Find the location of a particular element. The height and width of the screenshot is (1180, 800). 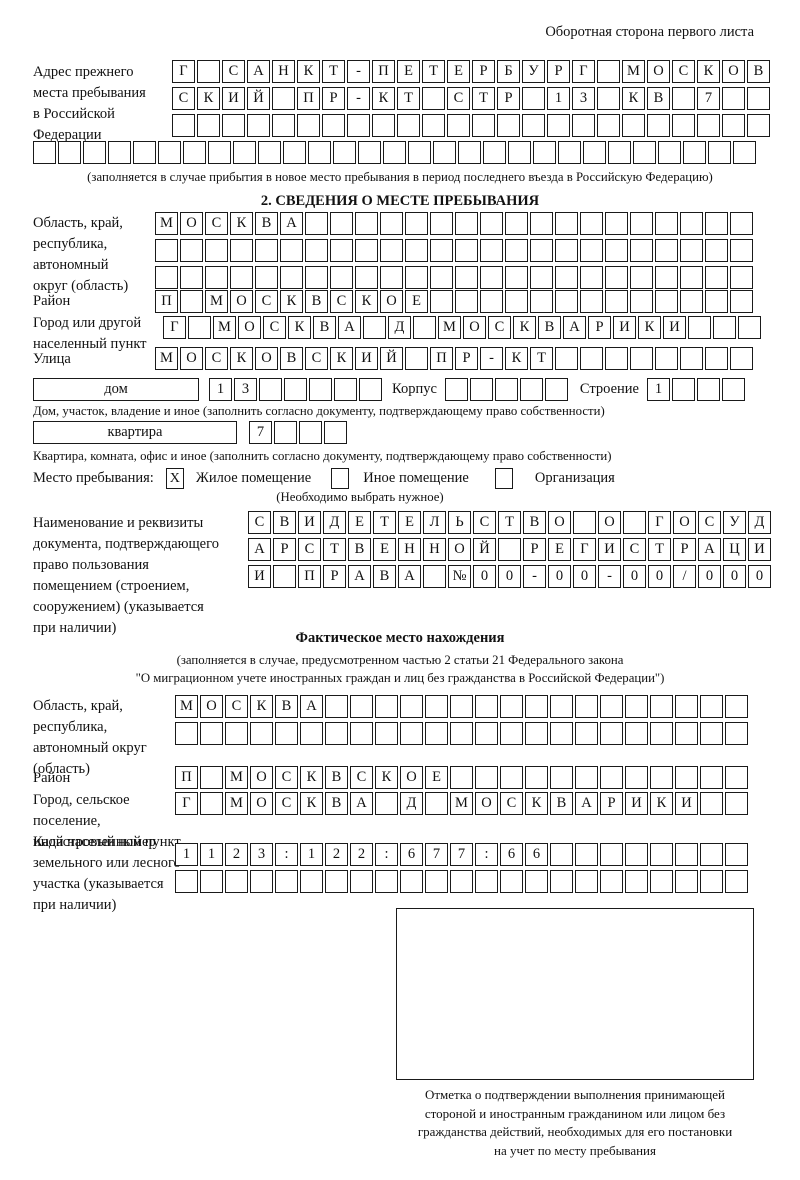

korpus-cells is located at coordinates (506, 389).